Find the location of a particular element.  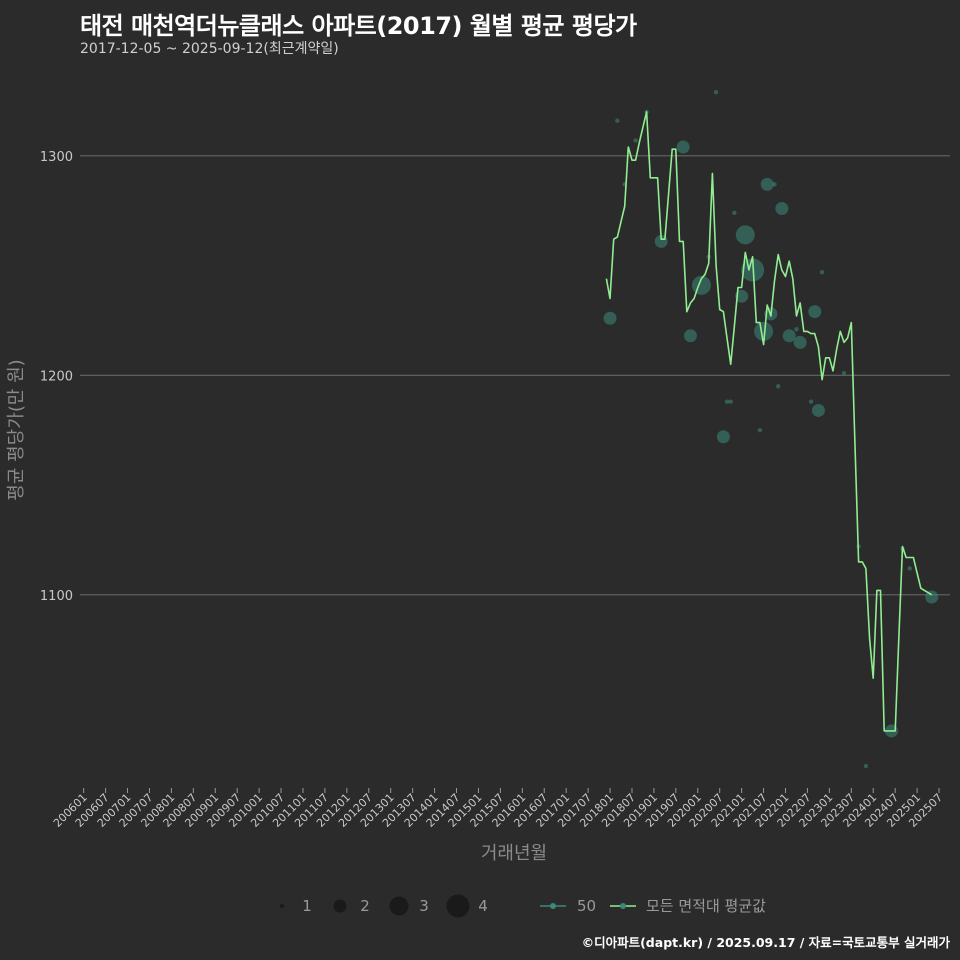

legend-size-label: 3 is located at coordinates (424, 906).